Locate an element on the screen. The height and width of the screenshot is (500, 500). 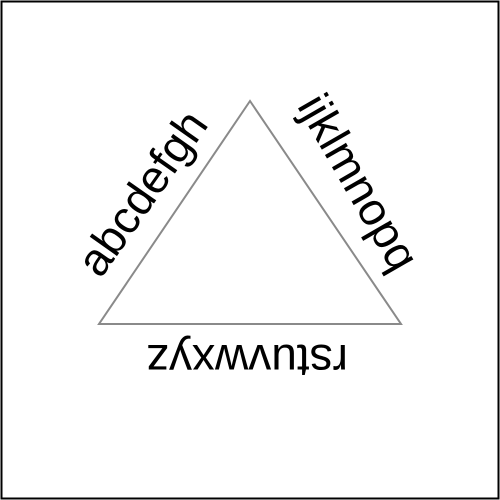
bottom-side-label: rstuvwxyz is located at coordinates (247, 361).